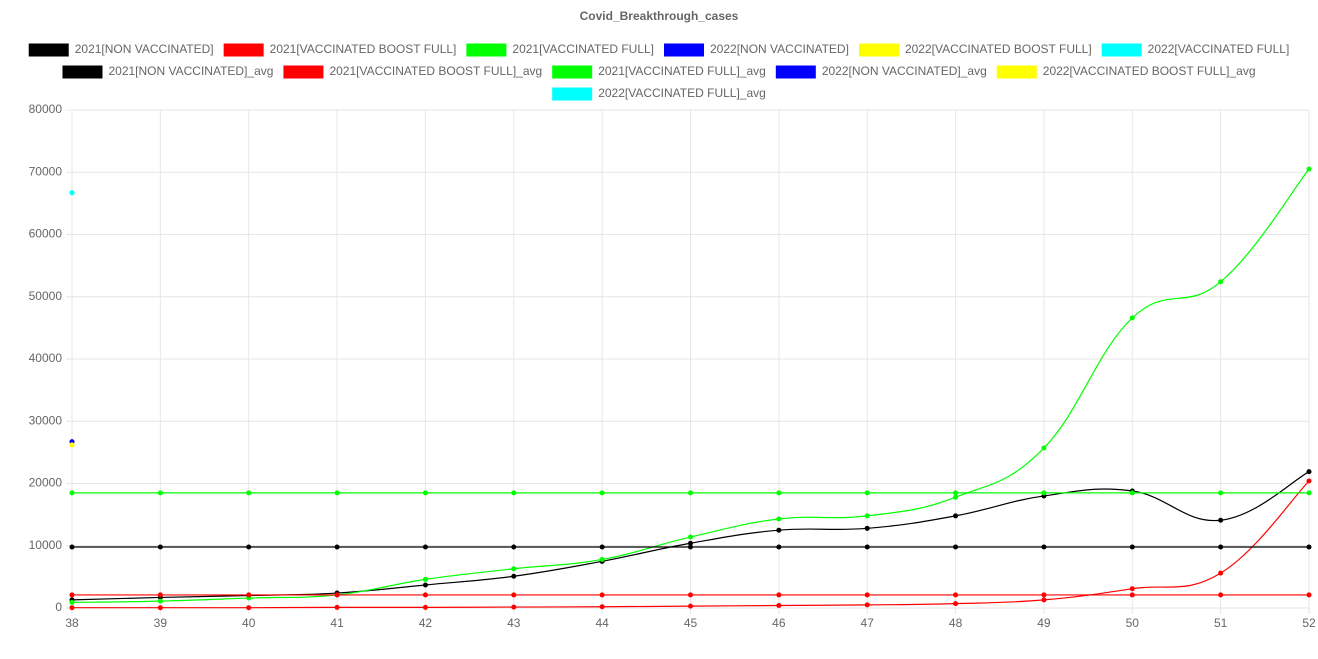  I want to click on legend-label: 2021[VACCINATED BOOST FULL], so click(363, 49).